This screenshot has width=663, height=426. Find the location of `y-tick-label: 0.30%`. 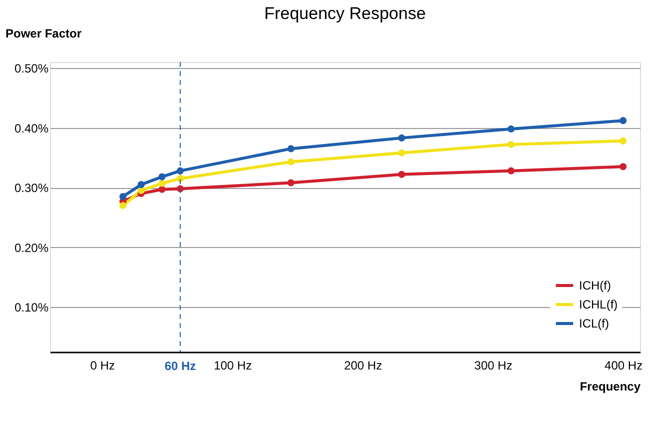

y-tick-label: 0.30% is located at coordinates (31, 188).